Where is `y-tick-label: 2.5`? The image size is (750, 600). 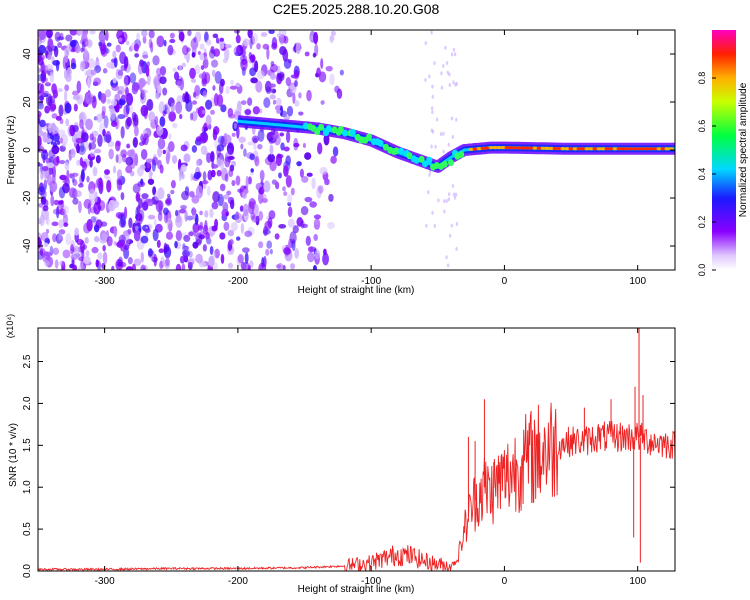
y-tick-label: 2.5 is located at coordinates (27, 361).